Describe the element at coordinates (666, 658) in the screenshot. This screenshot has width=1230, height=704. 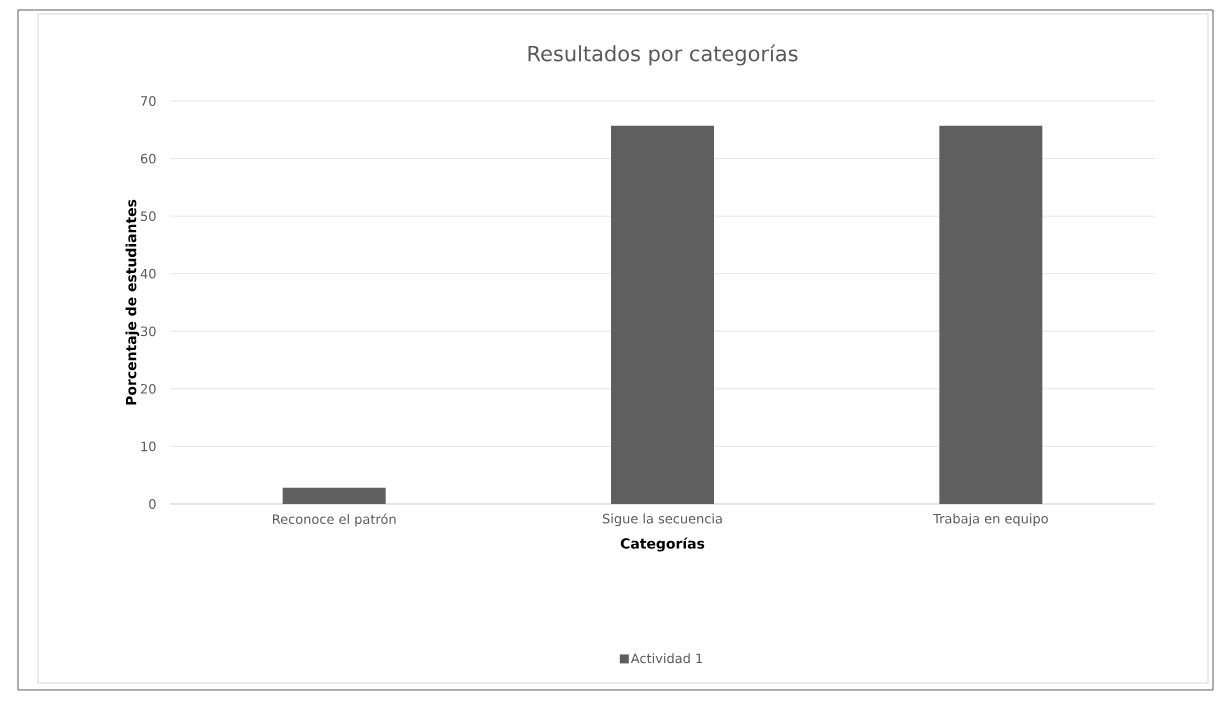
I see `legend-label: Actividad 1` at that location.